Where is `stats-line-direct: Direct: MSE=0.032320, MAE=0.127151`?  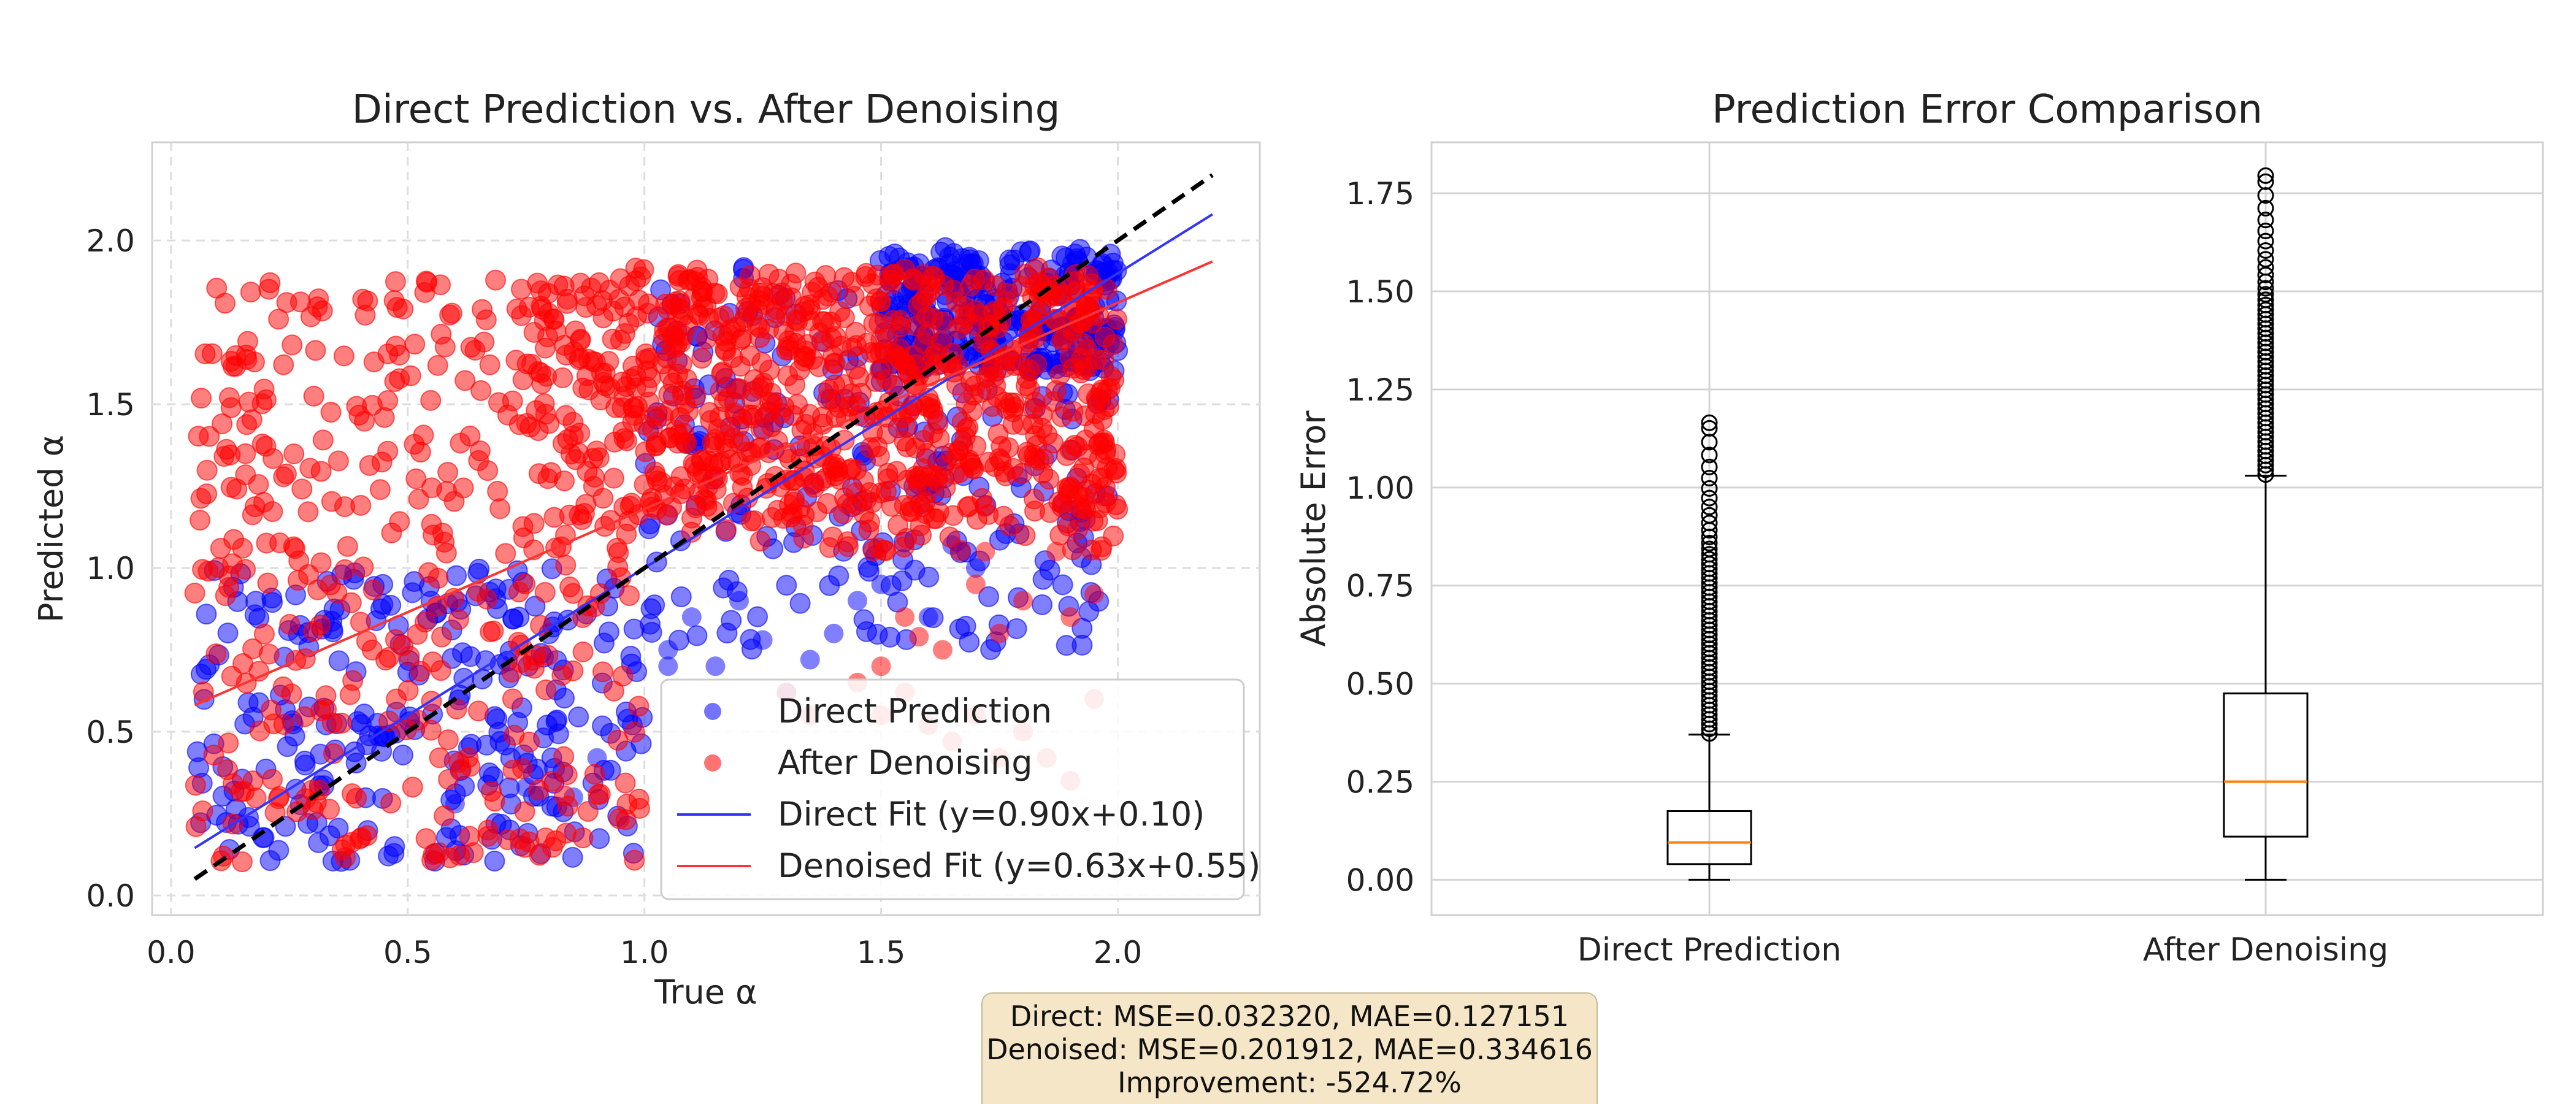
stats-line-direct: Direct: MSE=0.032320, MAE=0.127151 is located at coordinates (1290, 1016).